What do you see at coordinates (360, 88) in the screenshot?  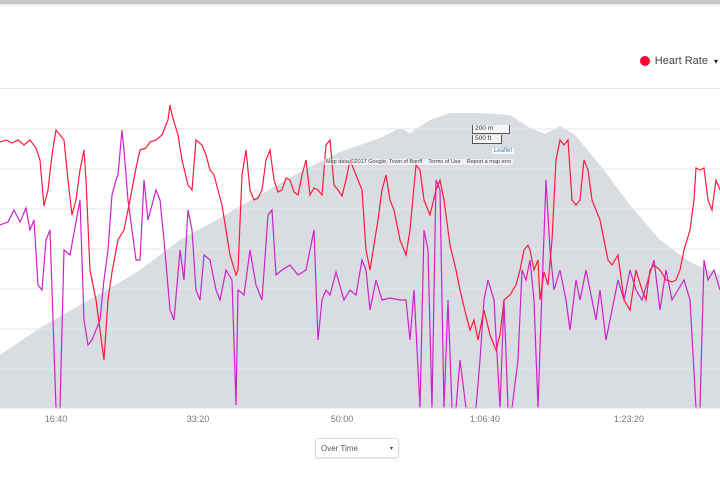 I see `divider` at bounding box center [360, 88].